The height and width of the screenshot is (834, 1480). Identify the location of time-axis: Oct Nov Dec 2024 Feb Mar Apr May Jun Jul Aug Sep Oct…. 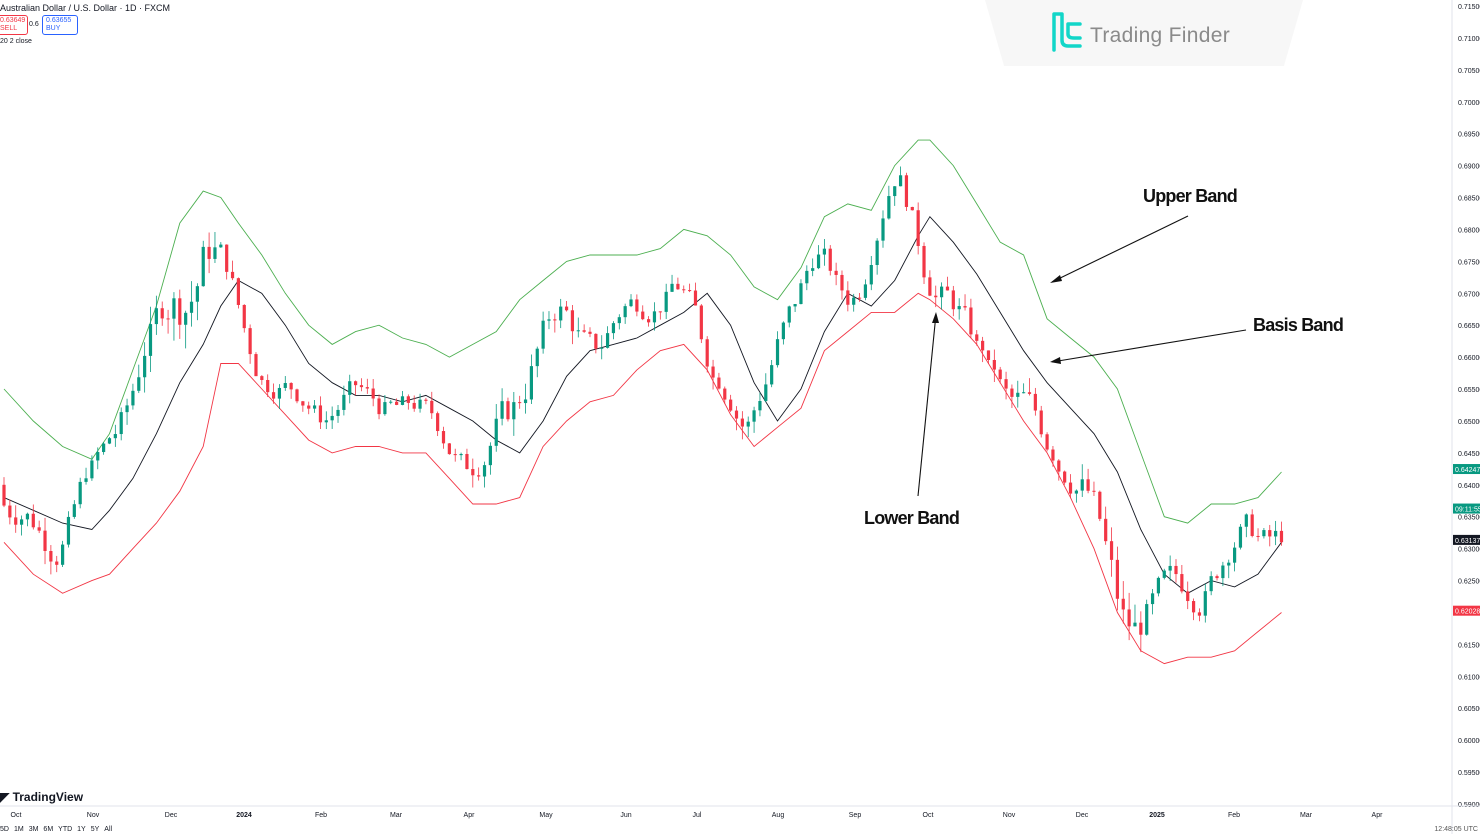
(740, 812).